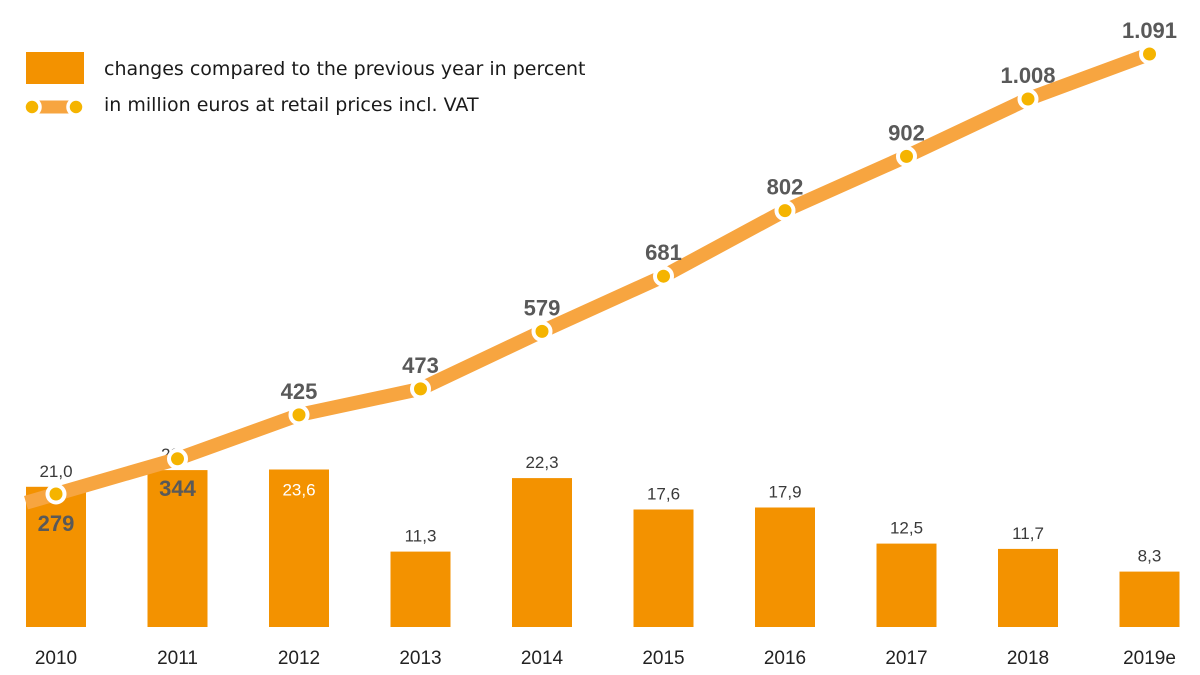 The width and height of the screenshot is (1200, 675). I want to click on bar-value-label: 11,3, so click(421, 536).